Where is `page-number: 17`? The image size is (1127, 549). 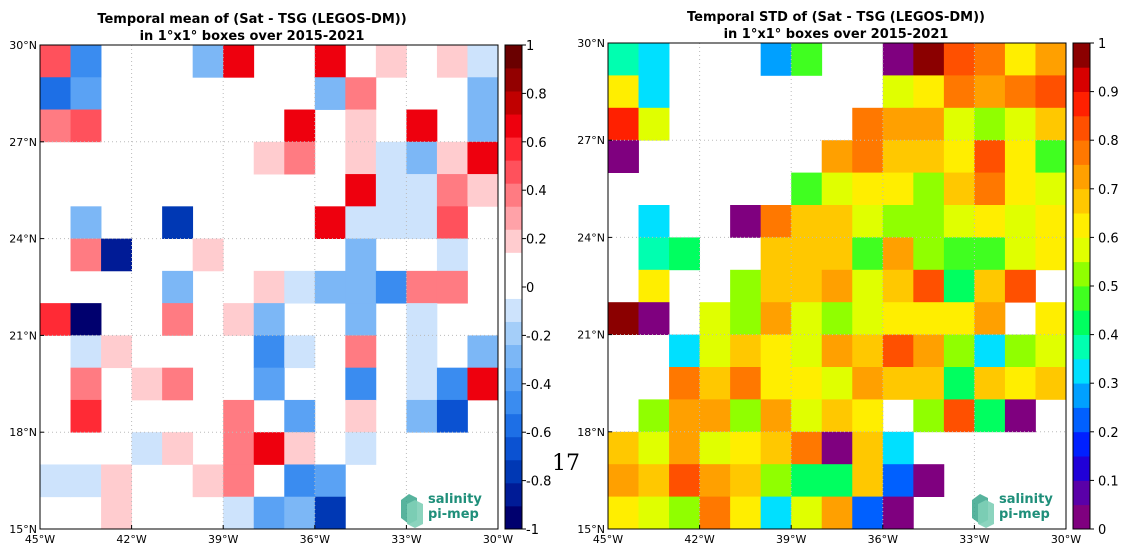 page-number: 17 is located at coordinates (566, 463).